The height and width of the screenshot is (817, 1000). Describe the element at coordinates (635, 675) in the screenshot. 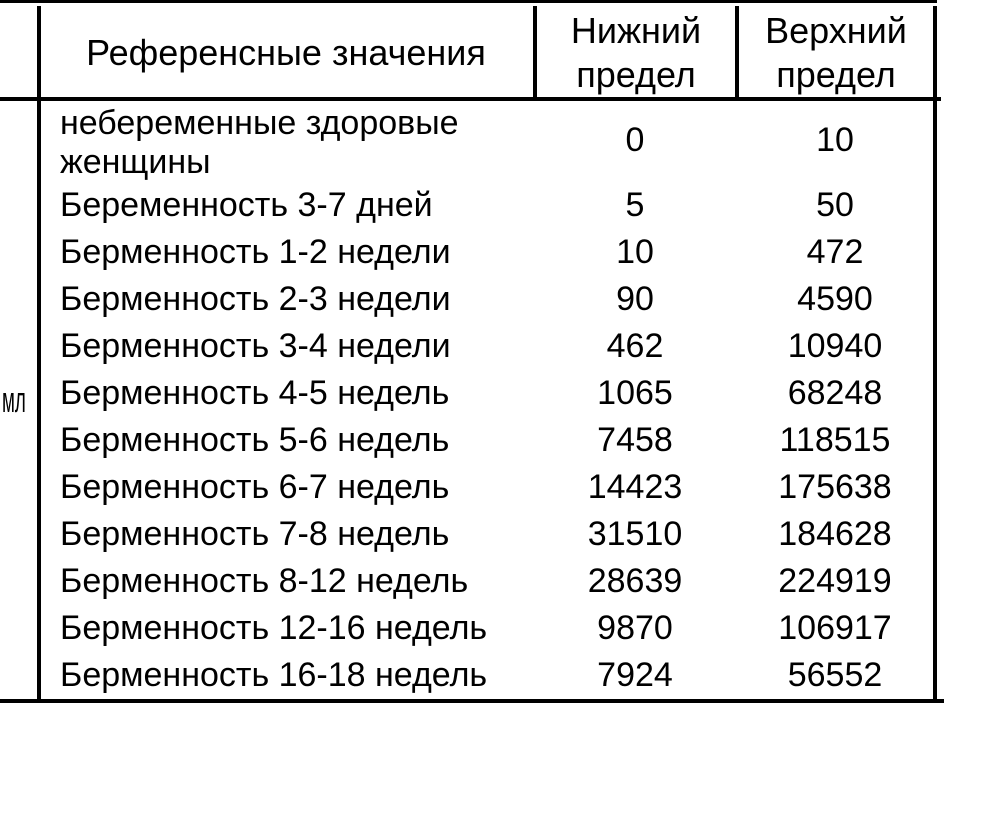

I see `row-lower-value: 7924` at that location.